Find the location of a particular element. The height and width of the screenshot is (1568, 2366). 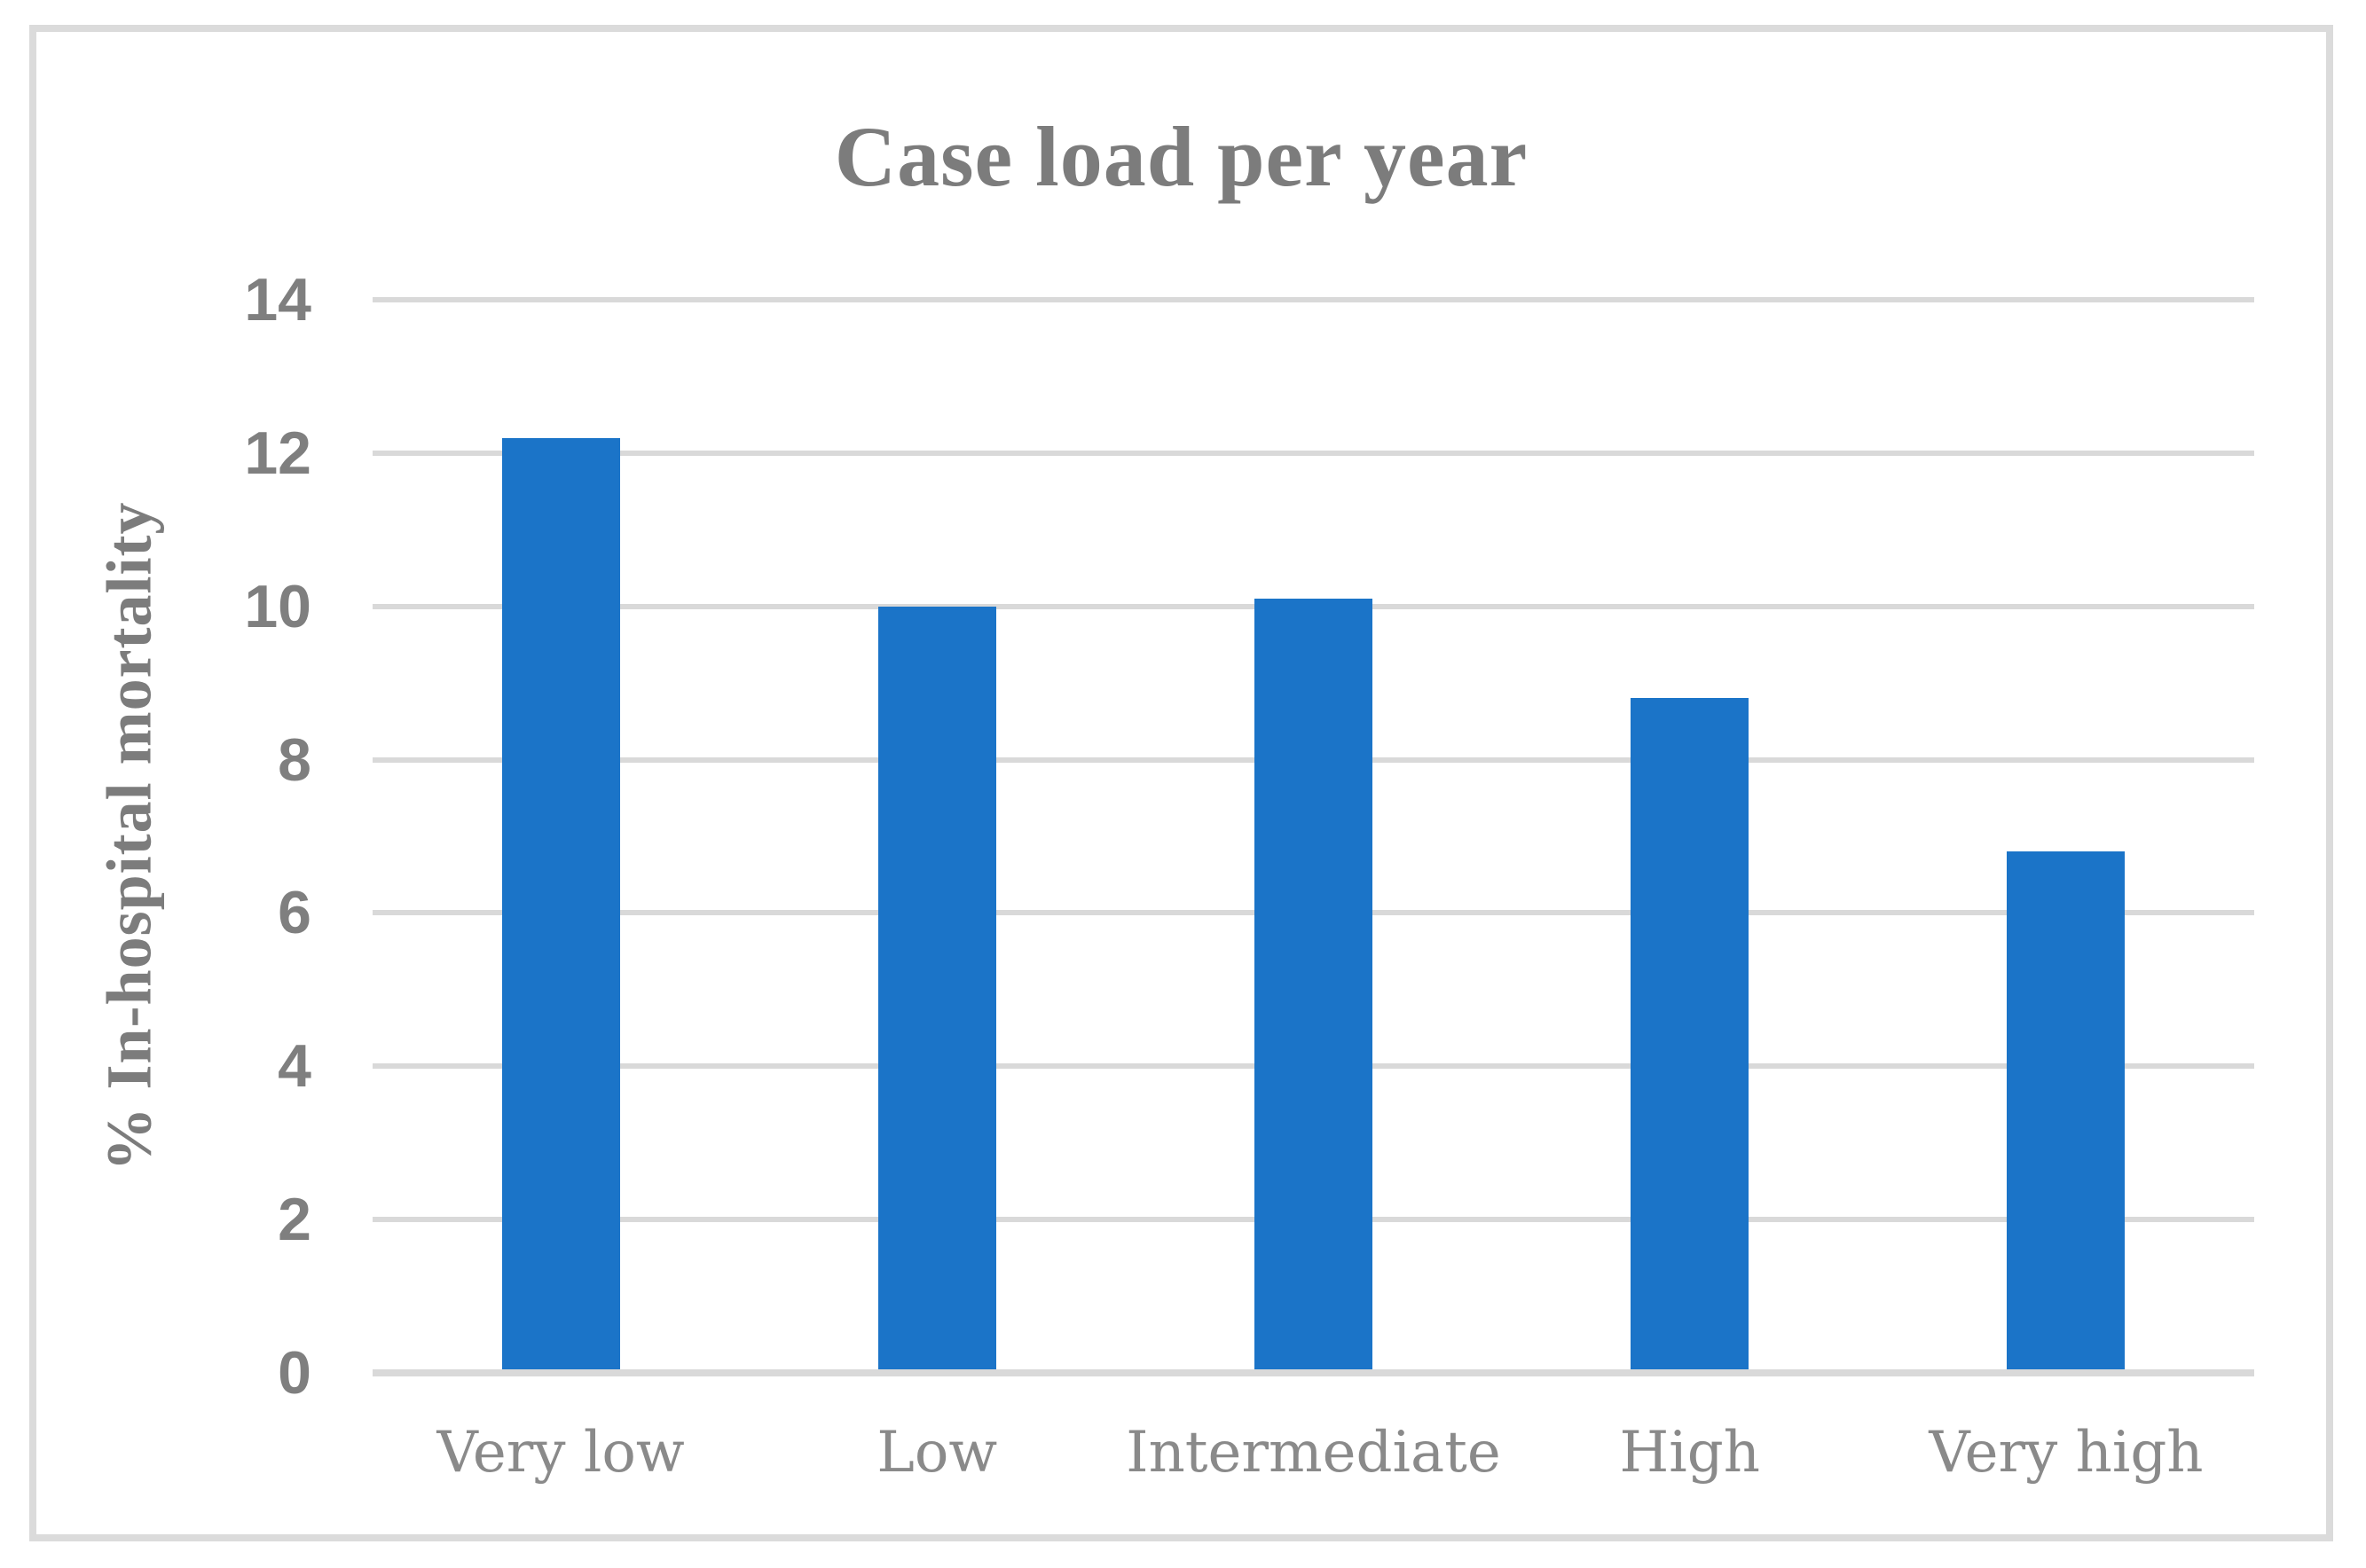

y-axis-tick-labels: 0 2 4 6 8 10 12 14 is located at coordinates (174, 836).